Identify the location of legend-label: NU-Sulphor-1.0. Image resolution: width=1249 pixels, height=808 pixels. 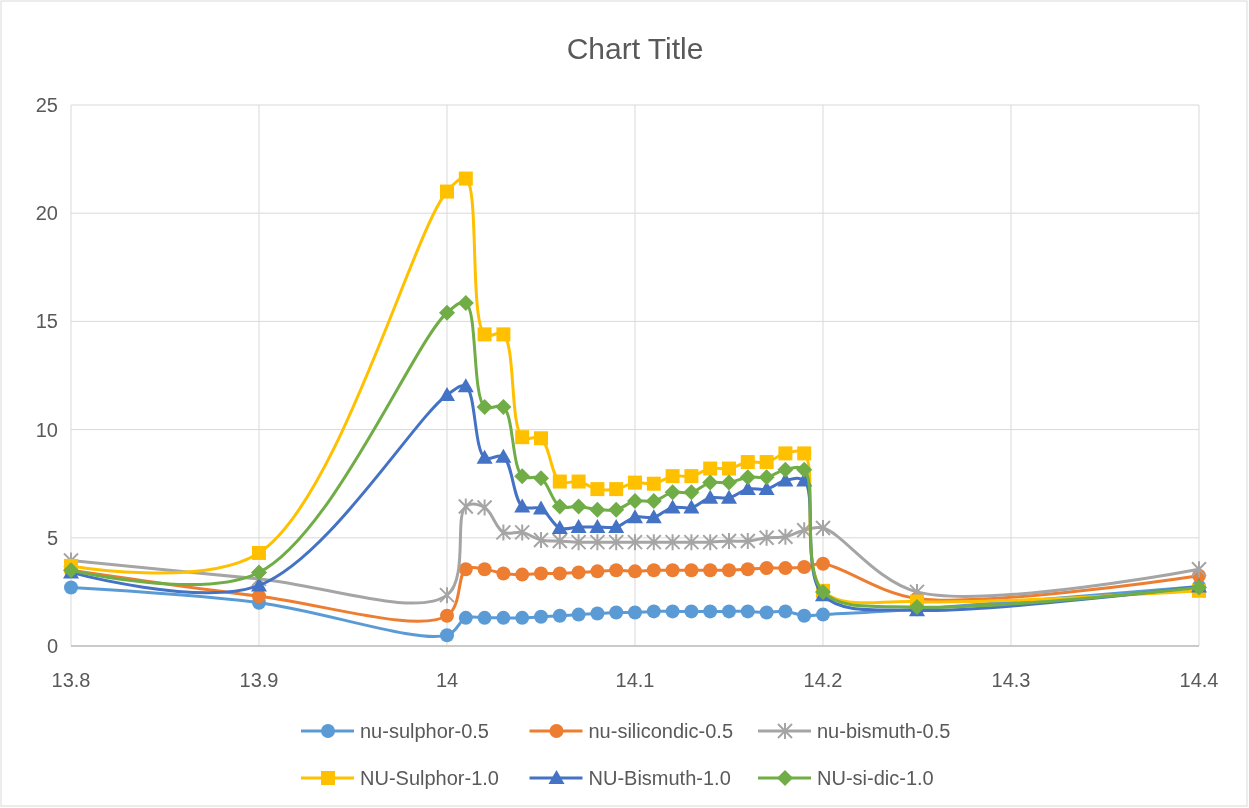
(429, 778).